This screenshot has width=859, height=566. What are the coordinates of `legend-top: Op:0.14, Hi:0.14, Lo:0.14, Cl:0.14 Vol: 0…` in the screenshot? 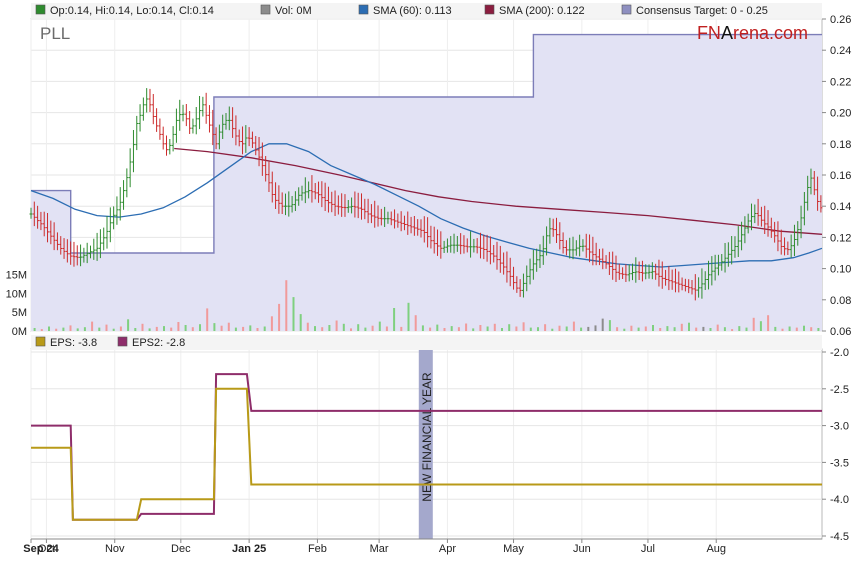 It's located at (426, 10).